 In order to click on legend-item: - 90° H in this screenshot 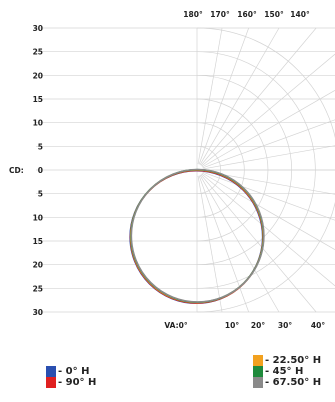, I will do `click(71, 382)`.